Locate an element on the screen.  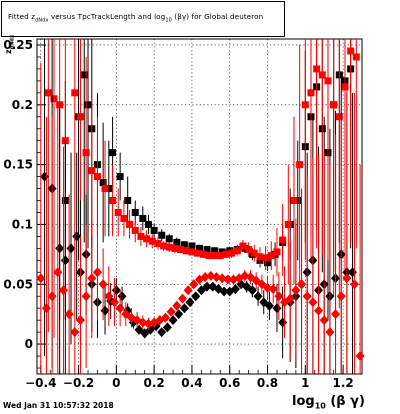
y-tick-label: 0.1 is located at coordinates (22, 224).